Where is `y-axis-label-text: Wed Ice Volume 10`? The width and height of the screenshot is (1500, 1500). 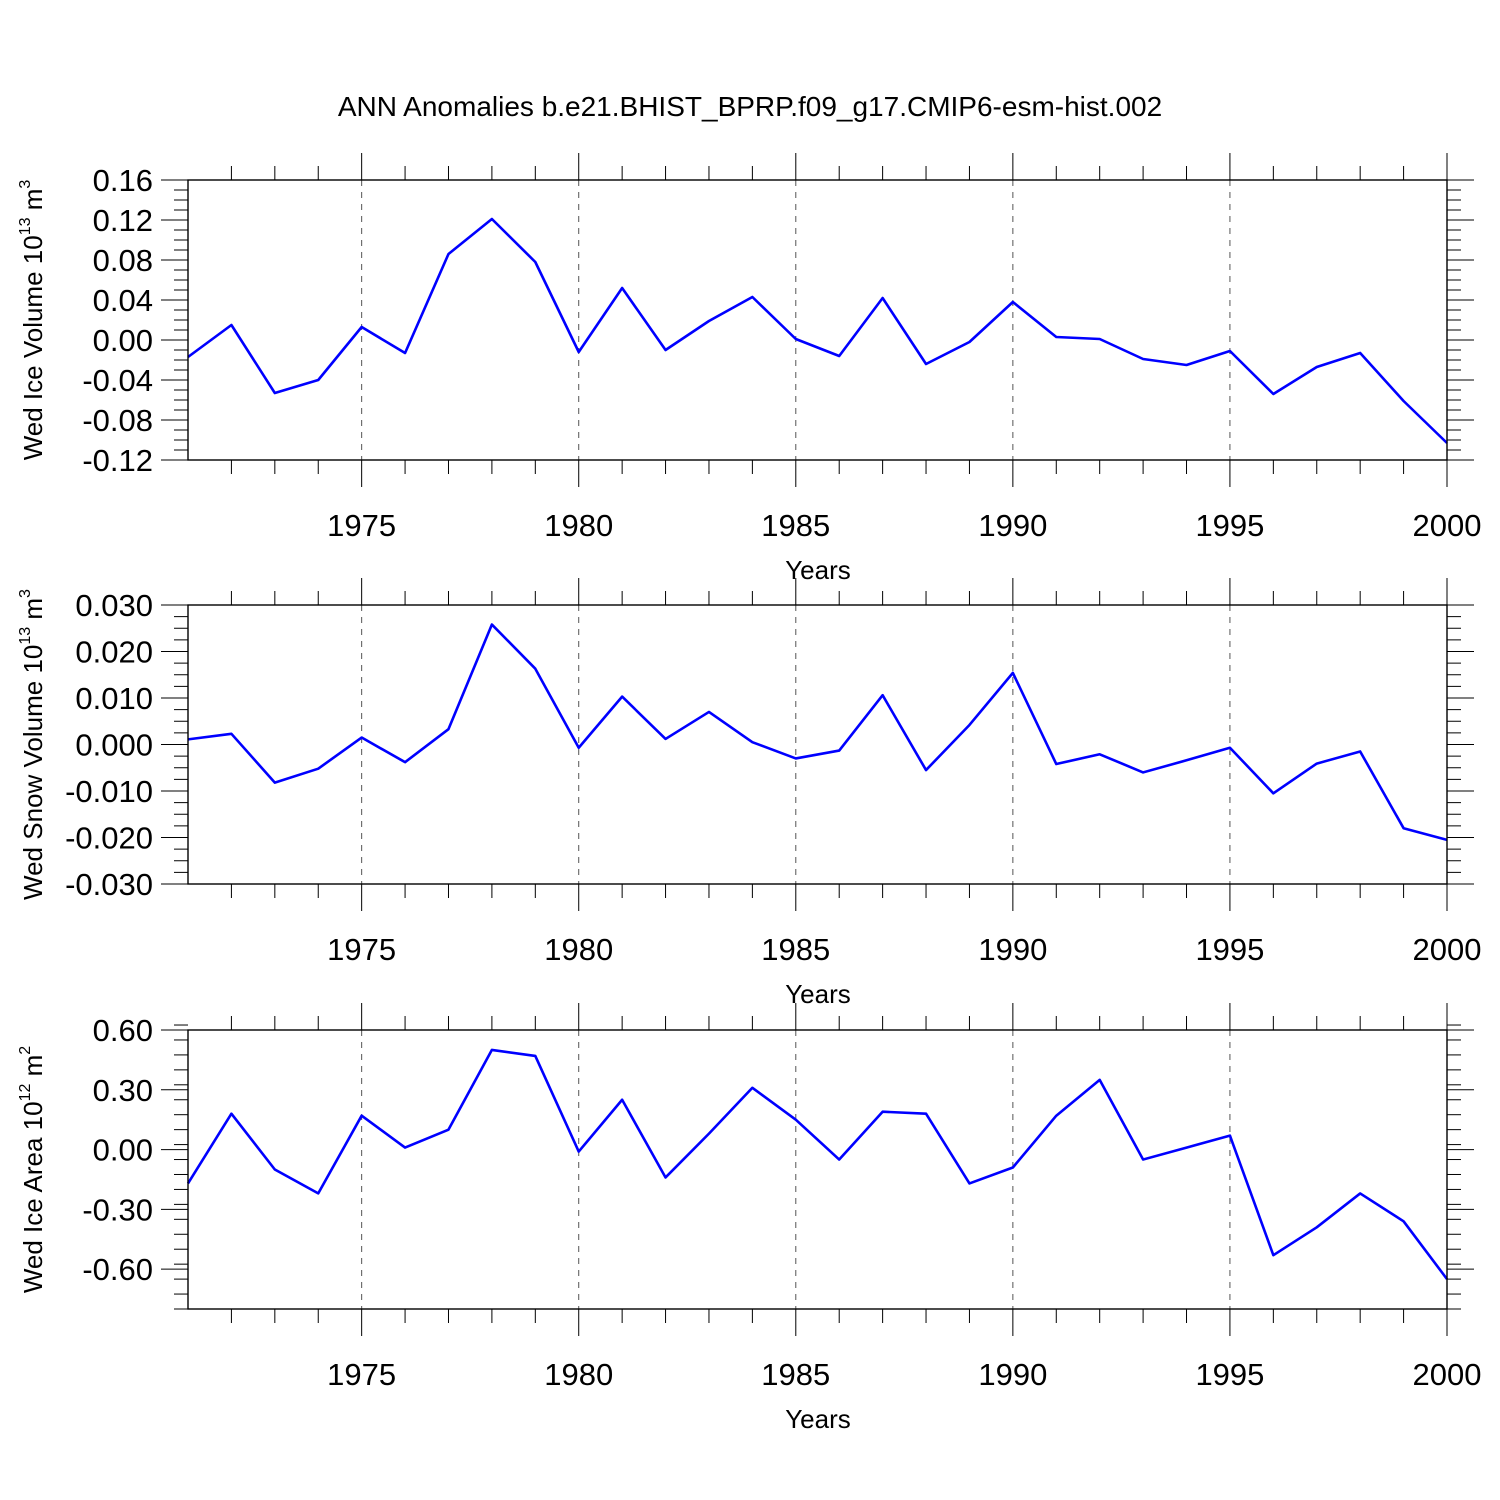
y-axis-label-text: Wed Ice Volume 10 is located at coordinates (33, 347).